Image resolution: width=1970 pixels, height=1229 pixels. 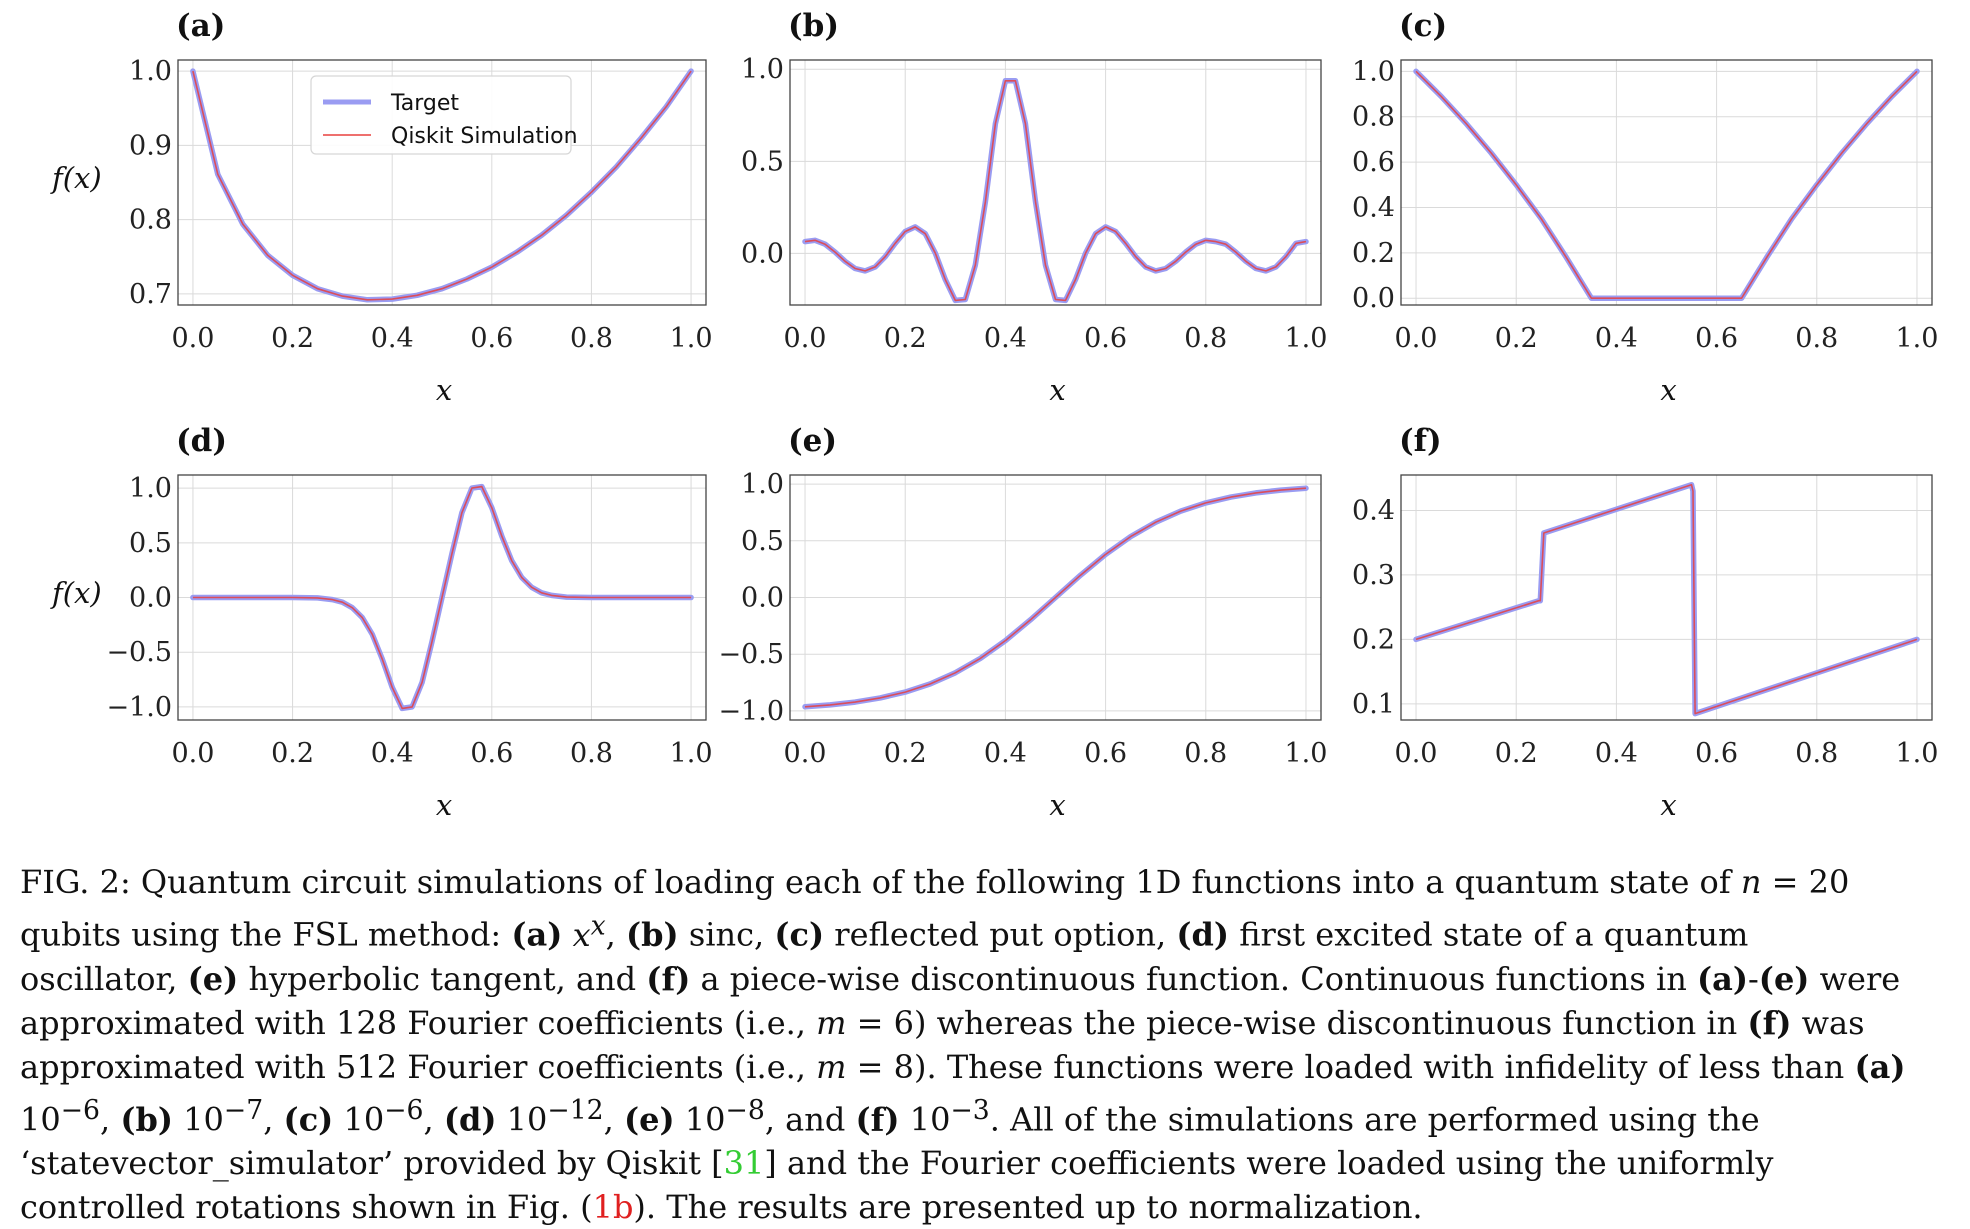 What do you see at coordinates (813, 26) in the screenshot?
I see `panel-tag: (b)` at bounding box center [813, 26].